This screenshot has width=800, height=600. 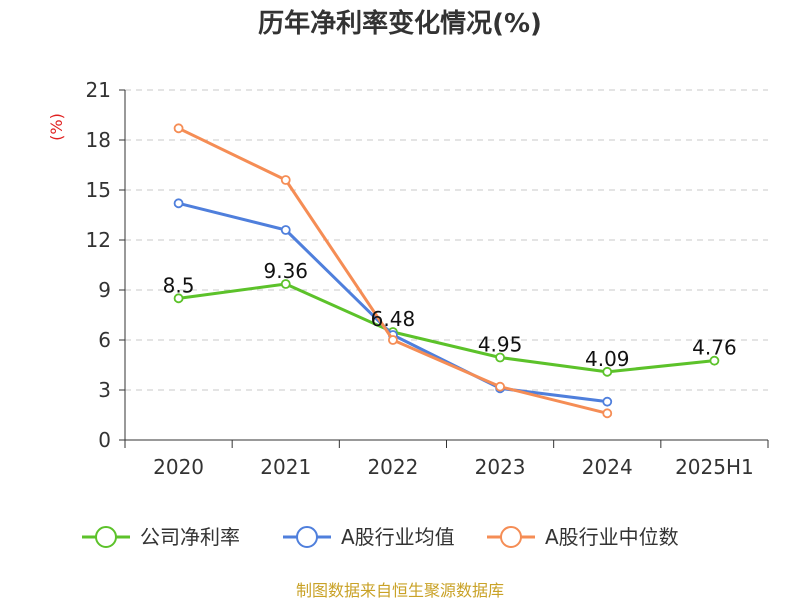 I want to click on x-tick-label: 2025H1, so click(x=714, y=467).